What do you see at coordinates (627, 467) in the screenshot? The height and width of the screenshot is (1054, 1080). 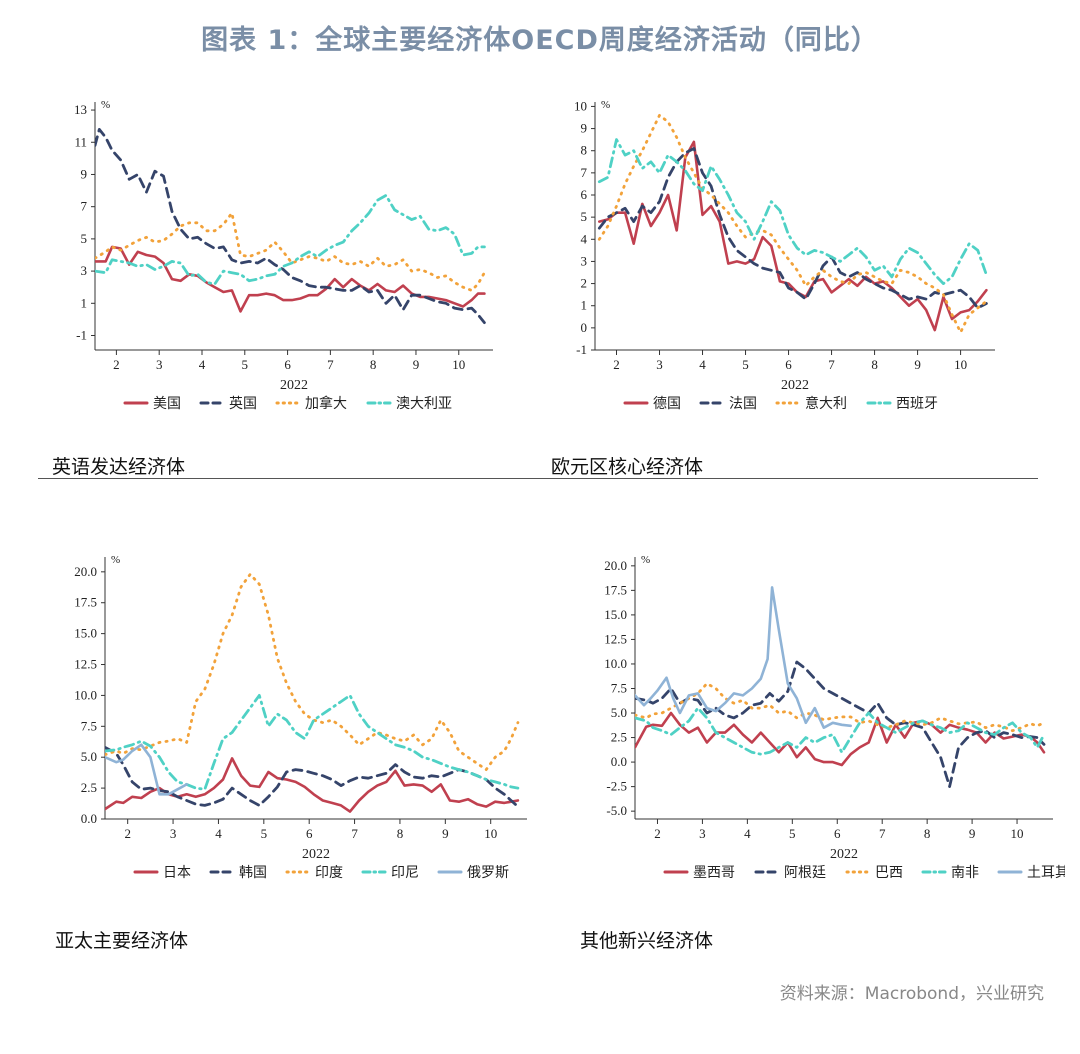 I see `subtitle-eurozone-core: 欧元区核心经济体` at bounding box center [627, 467].